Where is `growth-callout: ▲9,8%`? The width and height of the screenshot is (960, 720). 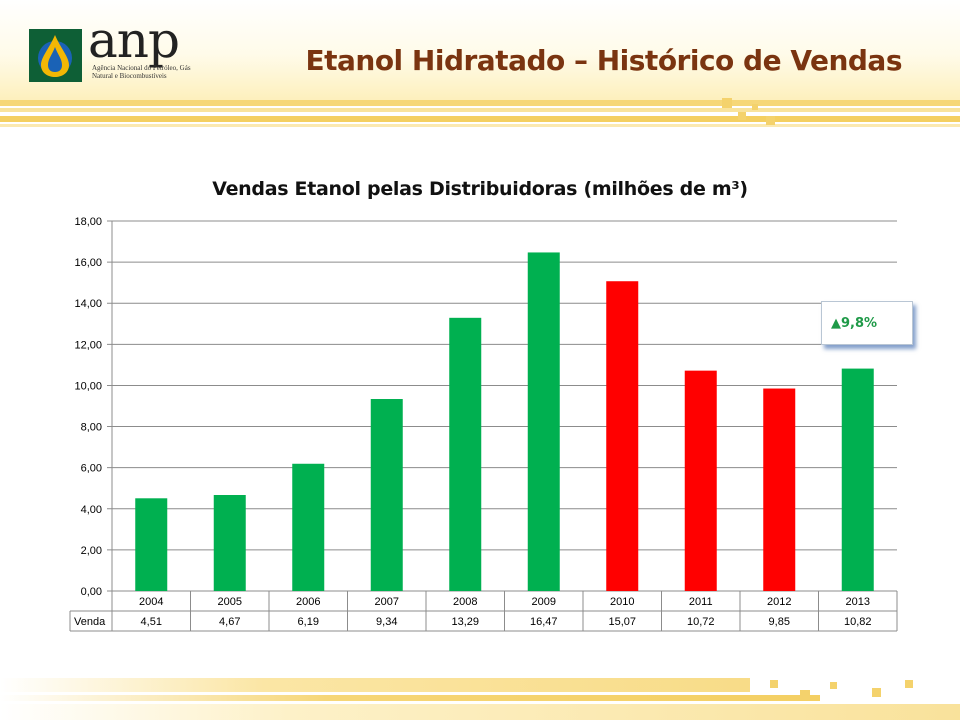
growth-callout: ▲9,8% is located at coordinates (867, 323).